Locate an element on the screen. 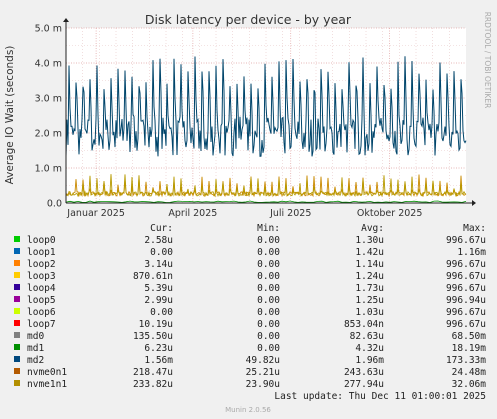 The width and height of the screenshot is (497, 419). legend-header-min: Min: is located at coordinates (268, 228).